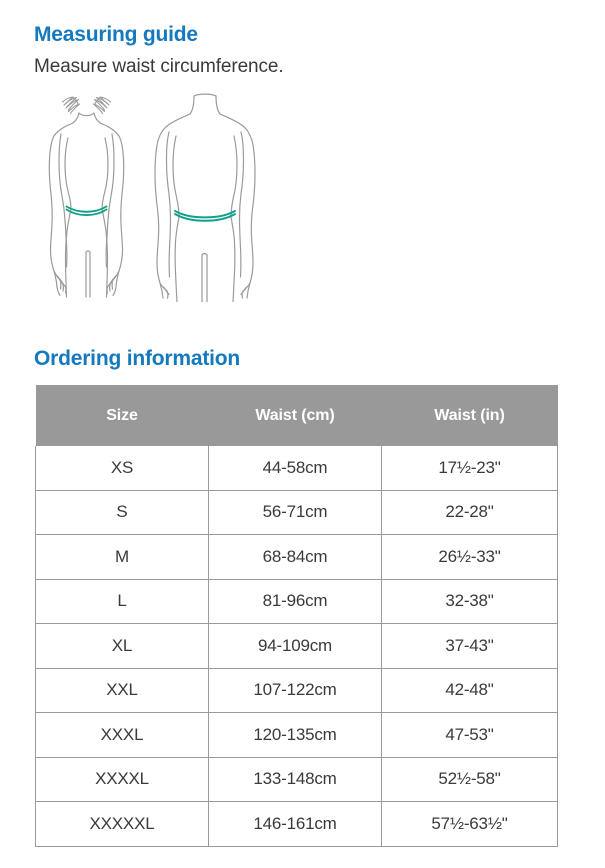  Describe the element at coordinates (122, 512) in the screenshot. I see `cell-size: S` at that location.